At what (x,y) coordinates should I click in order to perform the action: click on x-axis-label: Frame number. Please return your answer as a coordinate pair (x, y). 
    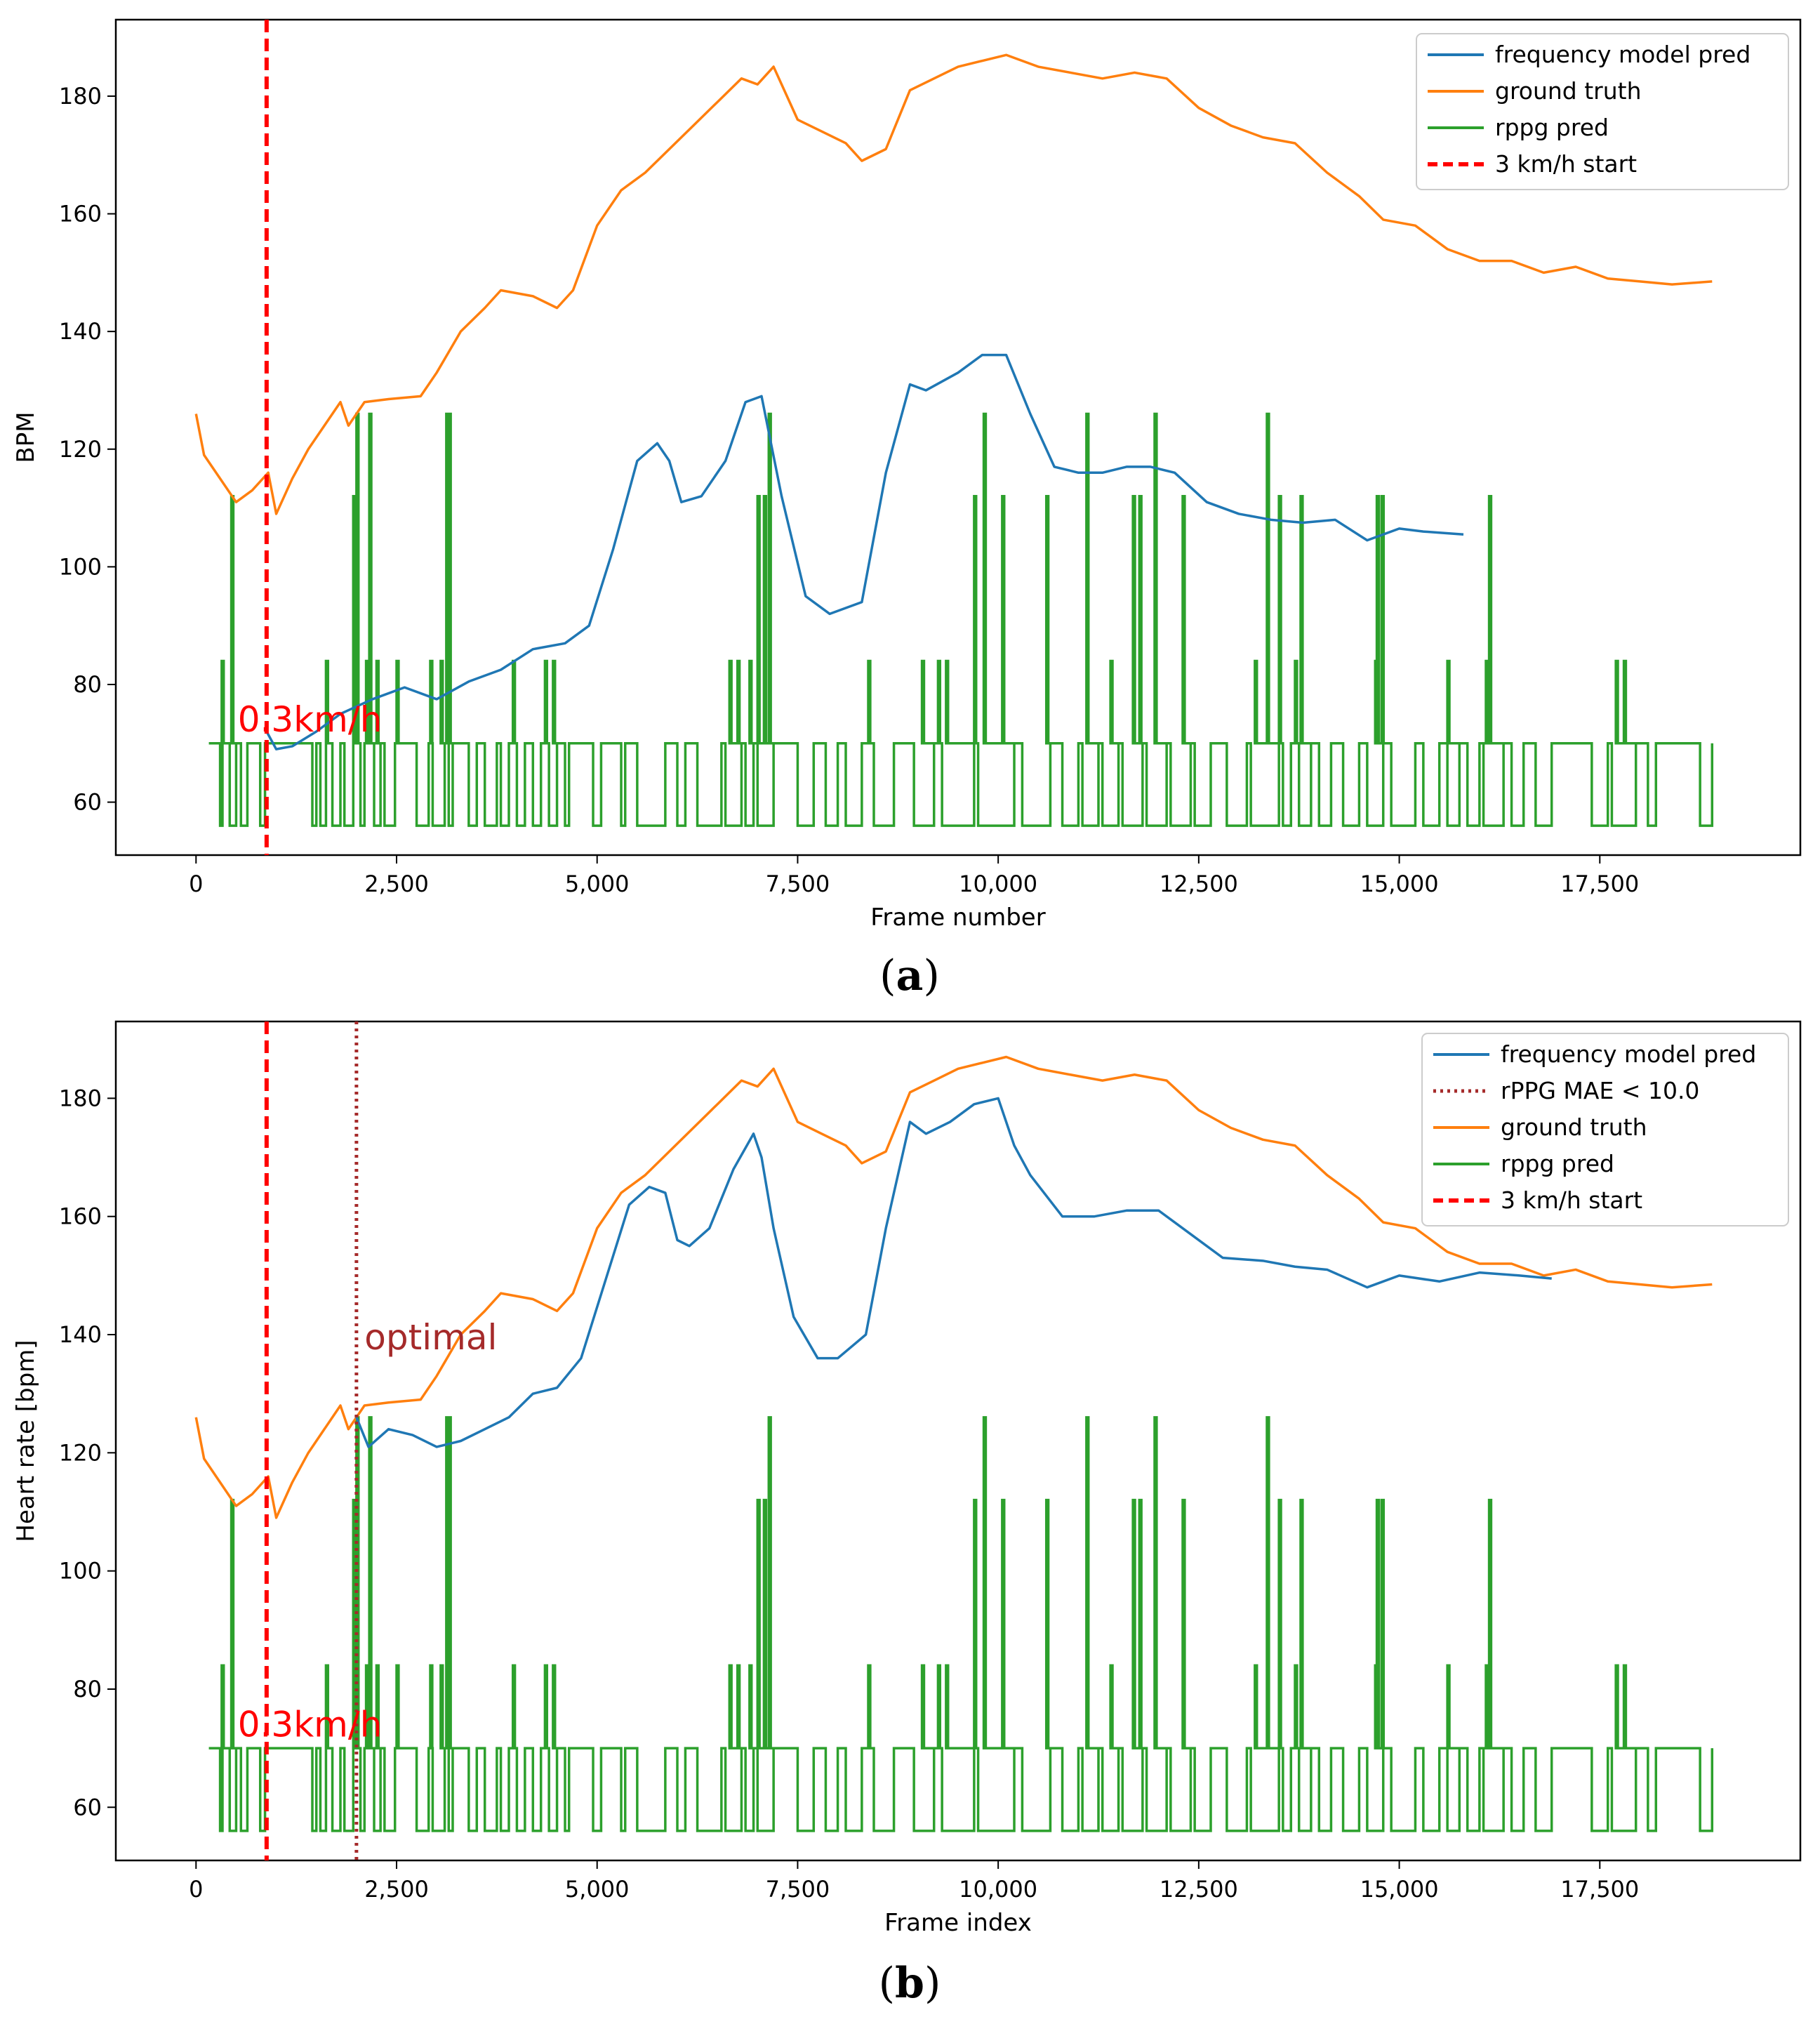
    Looking at the image, I should click on (957, 918).